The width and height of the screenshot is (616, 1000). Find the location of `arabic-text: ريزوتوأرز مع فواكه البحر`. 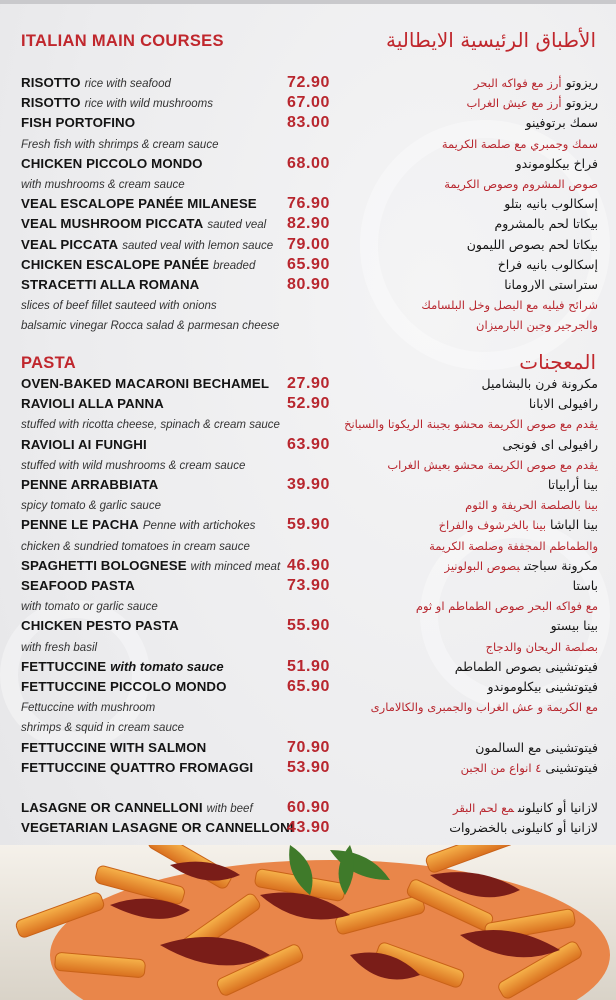

arabic-text: ريزوتوأرز مع فواكه البحر is located at coordinates (536, 83).